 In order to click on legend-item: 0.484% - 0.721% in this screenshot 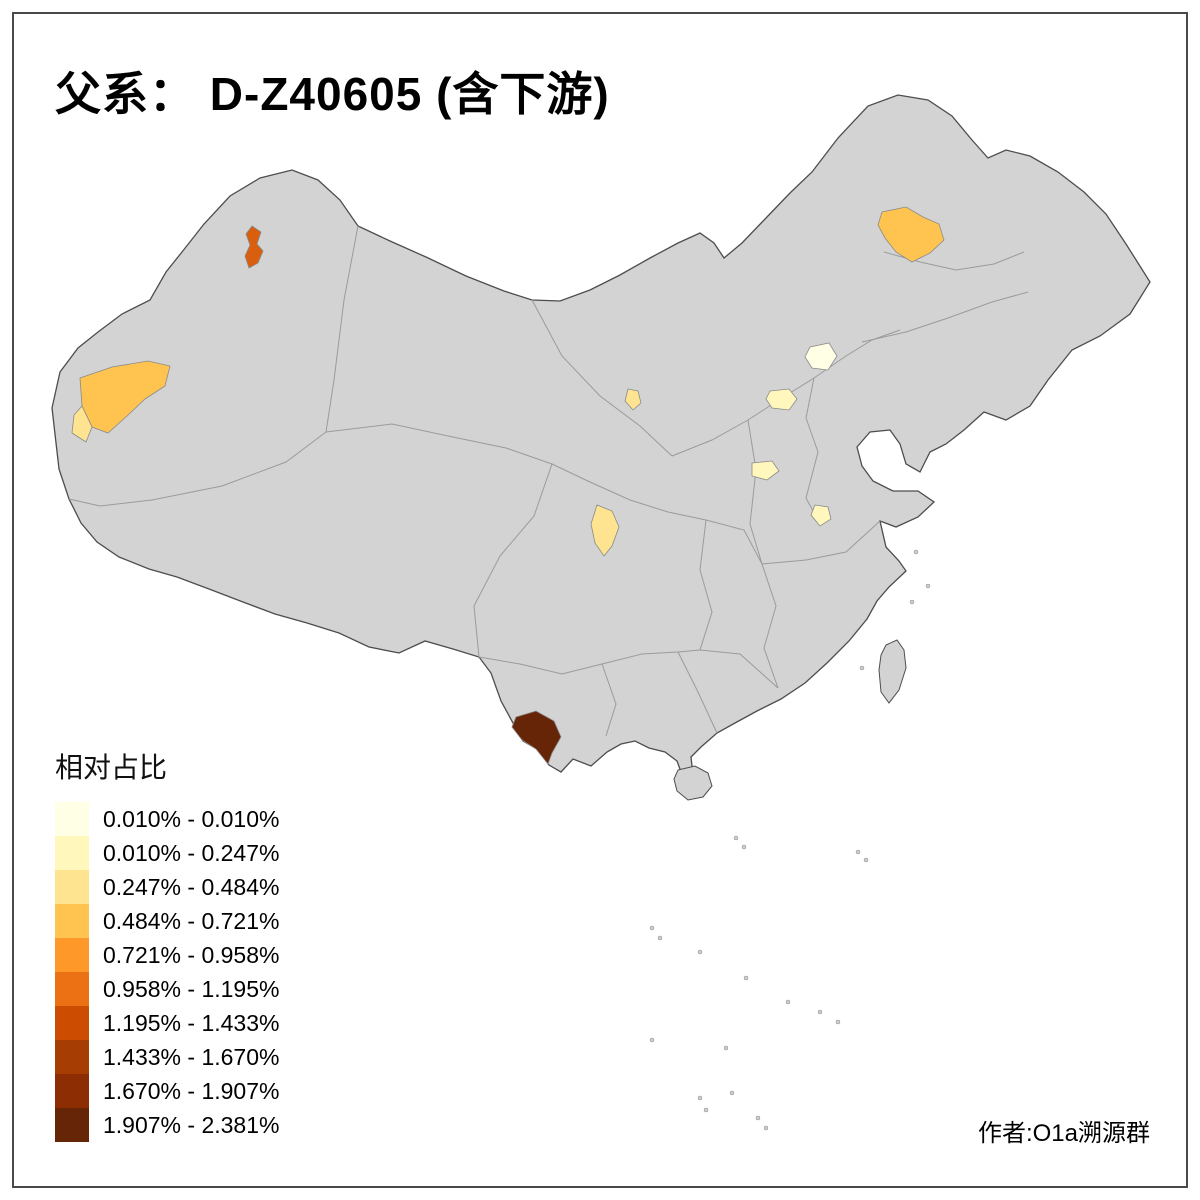, I will do `click(167, 921)`.